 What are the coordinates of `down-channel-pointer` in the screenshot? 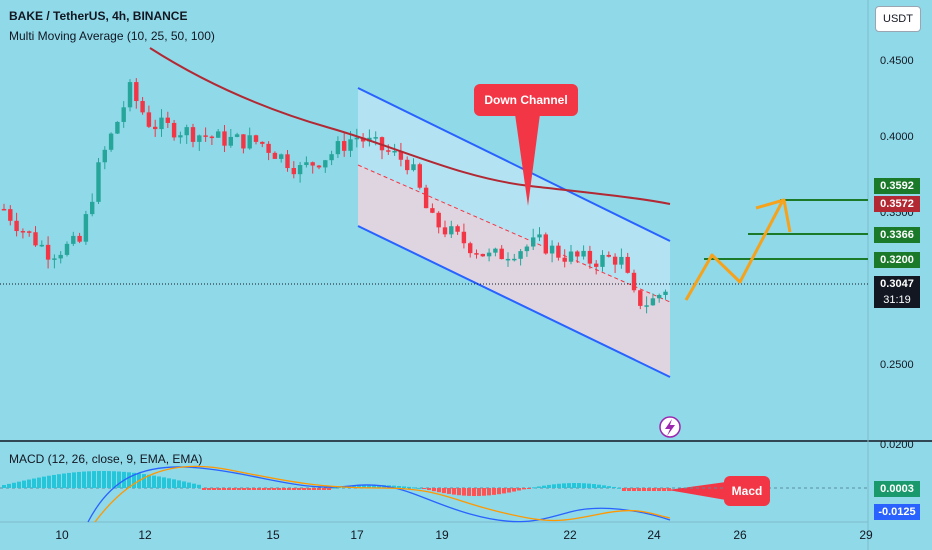 It's located at (527, 160).